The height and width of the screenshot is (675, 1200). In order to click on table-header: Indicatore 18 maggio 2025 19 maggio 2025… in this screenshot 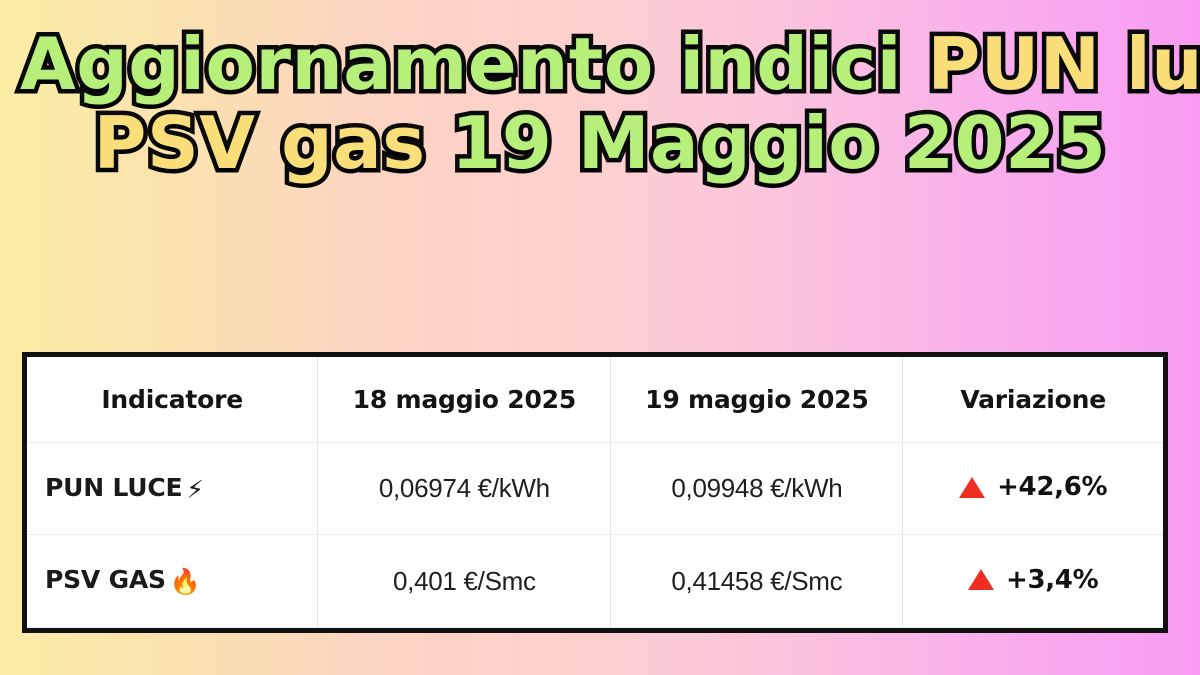, I will do `click(595, 400)`.